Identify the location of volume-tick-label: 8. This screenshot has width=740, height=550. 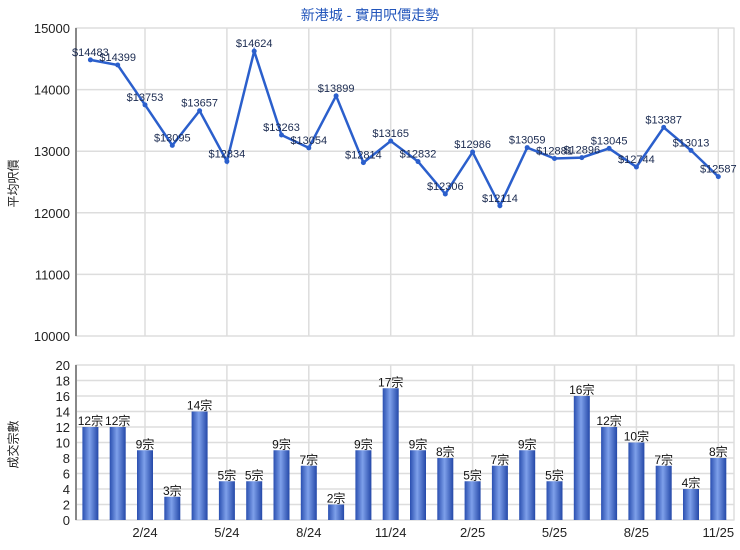
(66, 458).